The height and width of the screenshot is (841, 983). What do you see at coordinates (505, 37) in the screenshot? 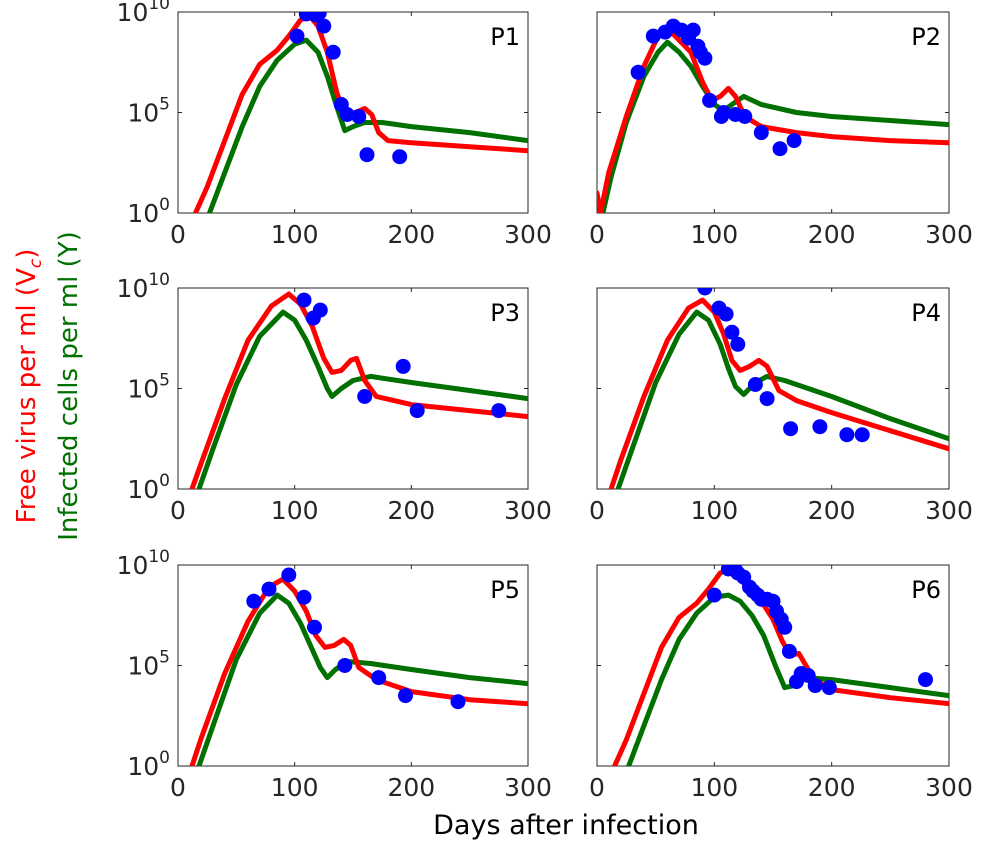
I see `panel-label: P1` at bounding box center [505, 37].